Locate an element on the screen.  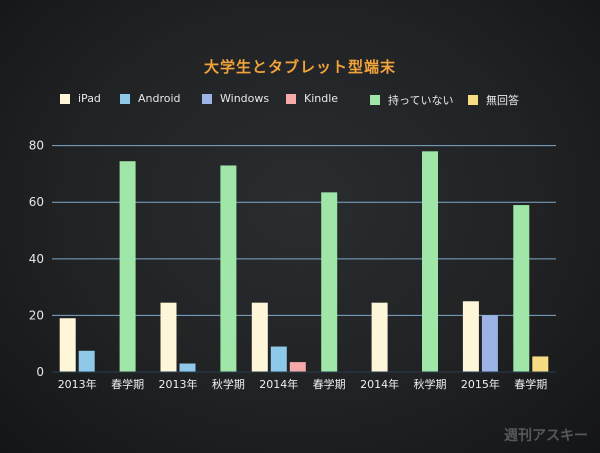
legend-item: Android is located at coordinates (150, 98).